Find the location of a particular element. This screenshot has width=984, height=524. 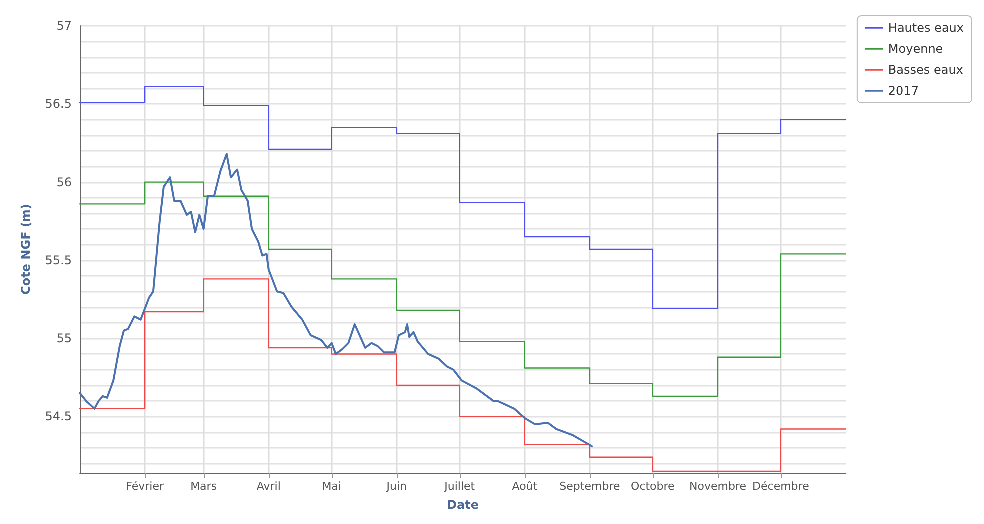

x-tick-label: Juin is located at coordinates (397, 486).